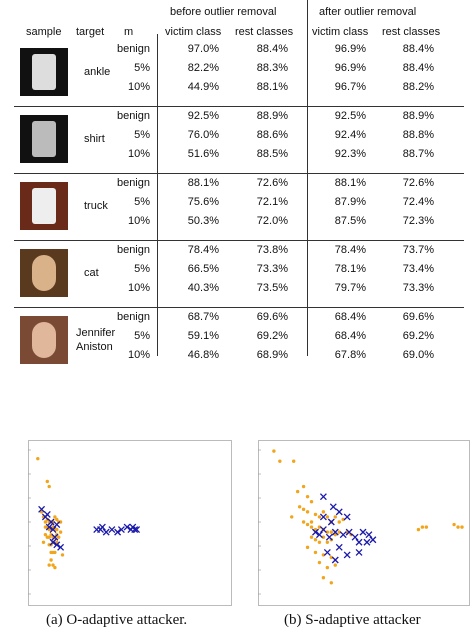 Image resolution: width=474 pixels, height=632 pixels. I want to click on value-cell: 88.7%, so click(418, 154).